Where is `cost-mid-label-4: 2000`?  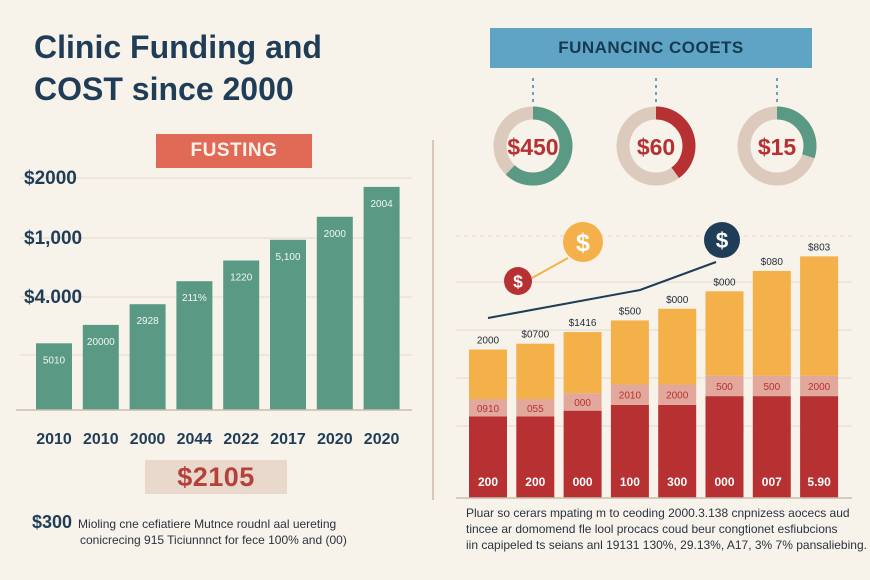
cost-mid-label-4: 2000 is located at coordinates (677, 396).